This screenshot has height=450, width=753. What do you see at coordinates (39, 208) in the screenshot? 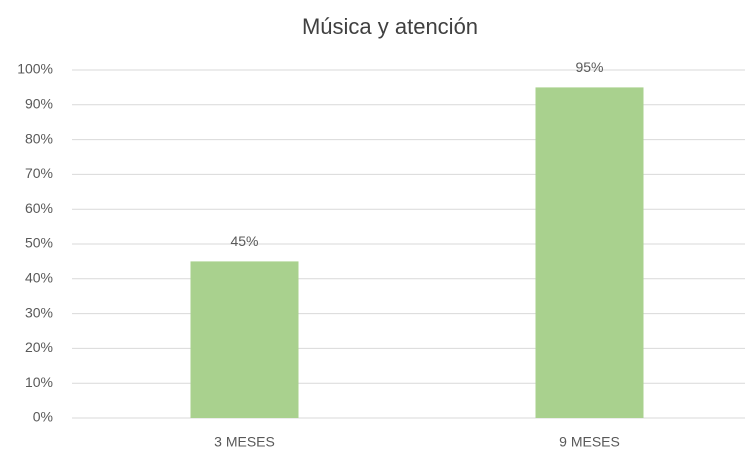
I see `y-tick-label: 60%` at bounding box center [39, 208].